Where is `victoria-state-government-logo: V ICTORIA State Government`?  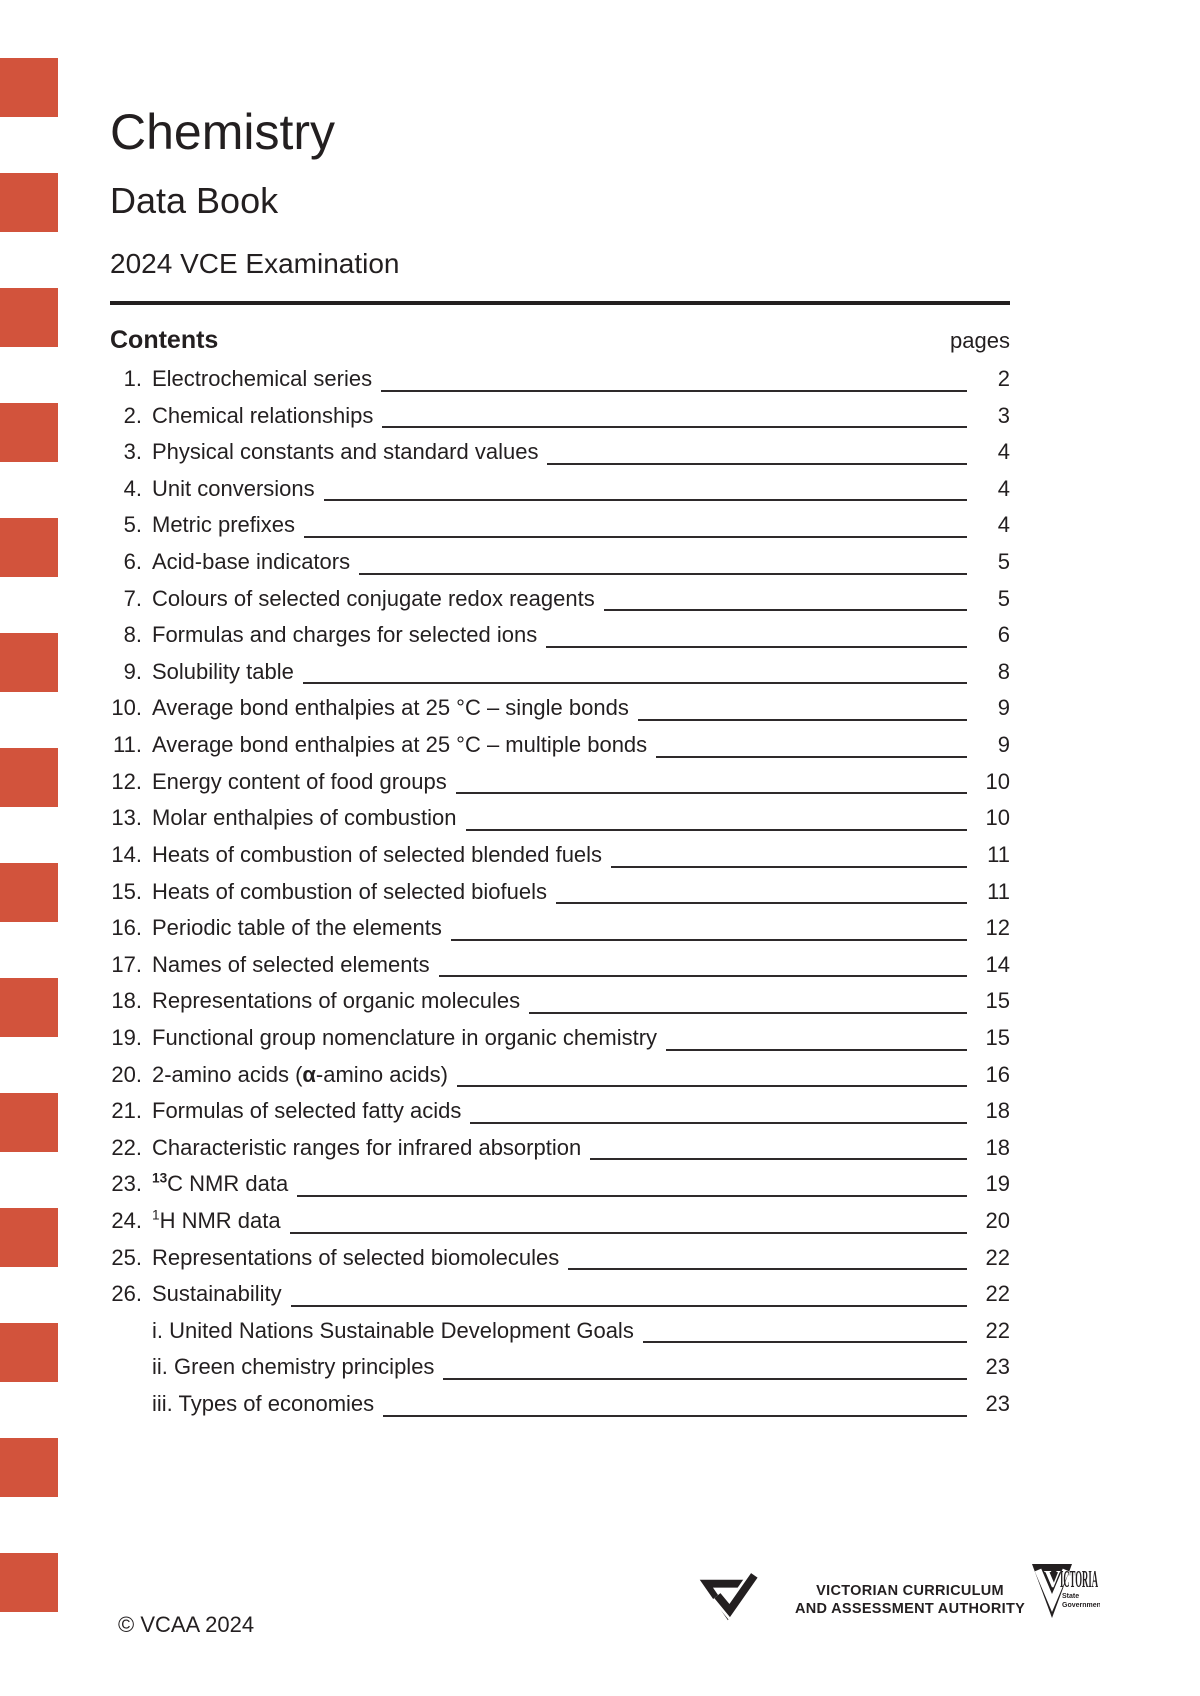 victoria-state-government-logo: V ICTORIA State Government is located at coordinates (1061, 1601).